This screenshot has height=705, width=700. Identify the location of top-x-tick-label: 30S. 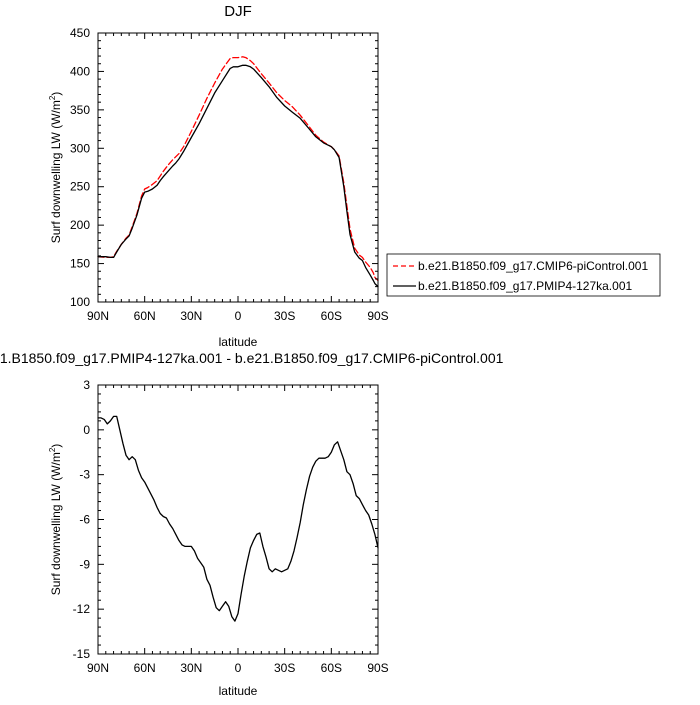
(284, 316).